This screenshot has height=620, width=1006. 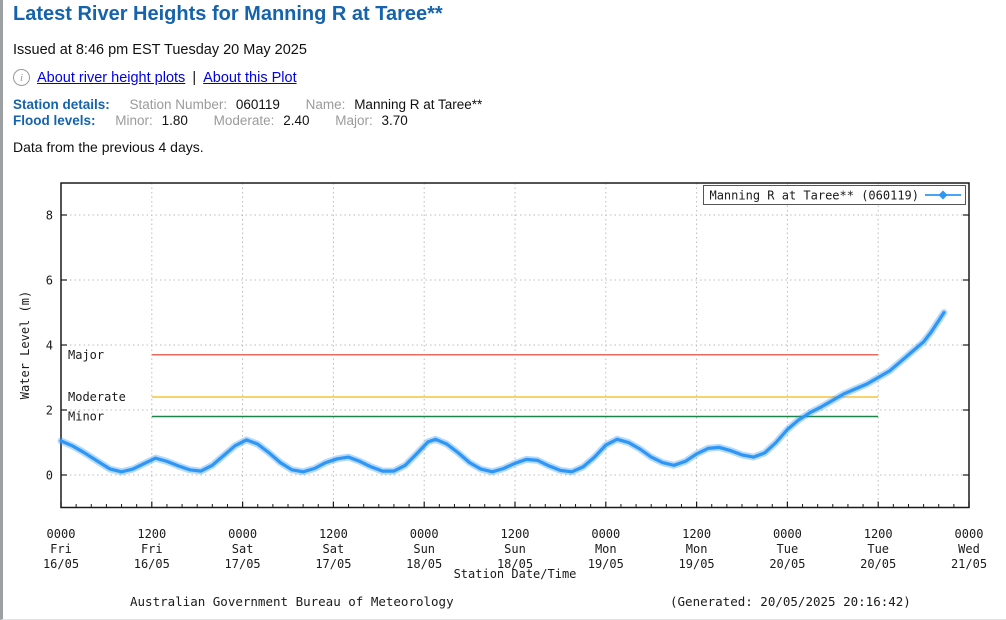 I want to click on svg-text: Wed, so click(x=969, y=549).